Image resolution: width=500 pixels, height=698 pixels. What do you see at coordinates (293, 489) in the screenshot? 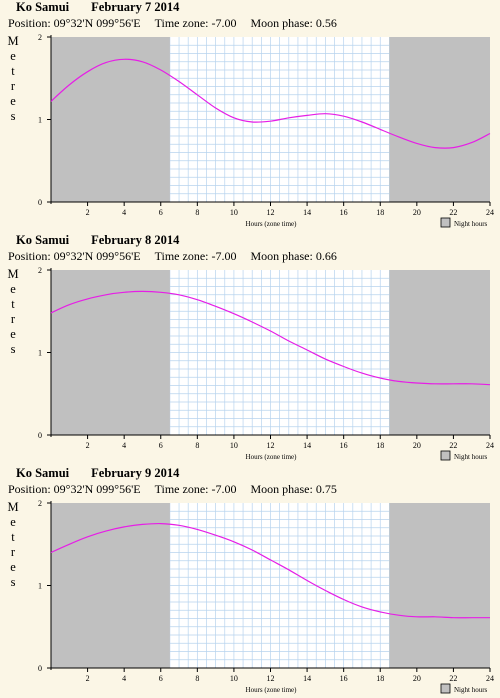
I see `moon-phase-label: Moon phase: 0.75` at bounding box center [293, 489].